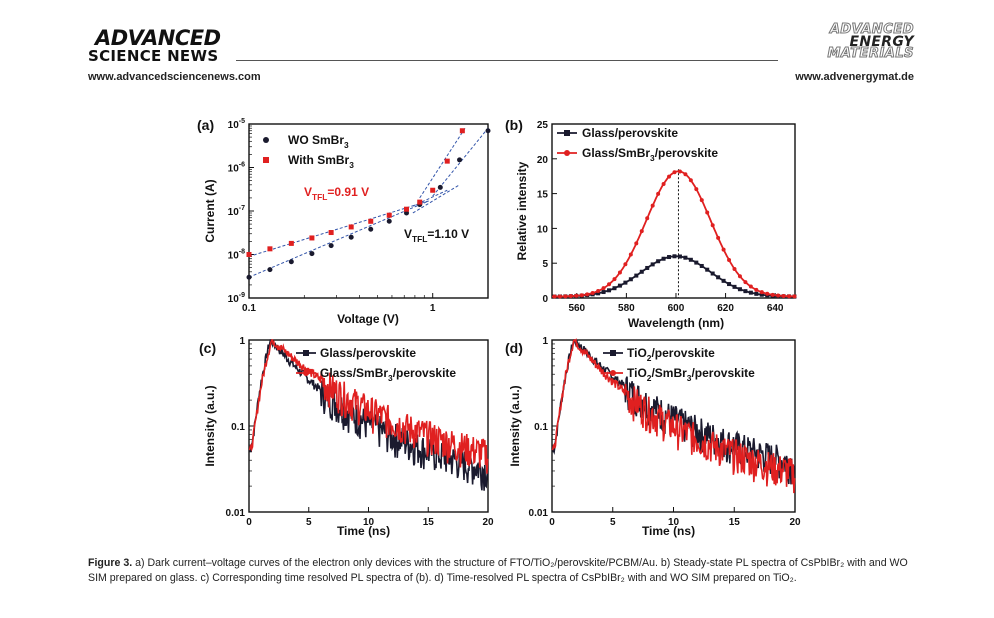 This screenshot has height=618, width=994. What do you see at coordinates (630, 133) in the screenshot?
I see `legend-label: Glass/perovskite` at bounding box center [630, 133].